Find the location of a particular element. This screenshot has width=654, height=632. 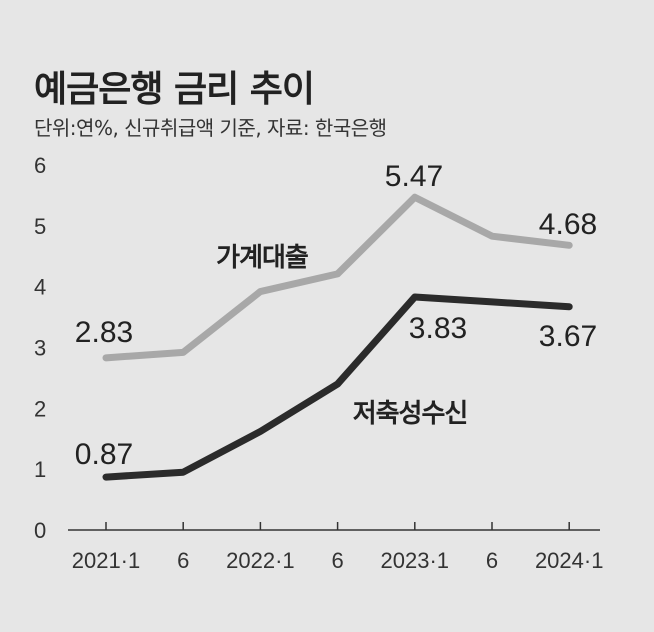

x-axis: 2021·1 6 2022·1 6 2023·1 6 2024·1 is located at coordinates (338, 547).